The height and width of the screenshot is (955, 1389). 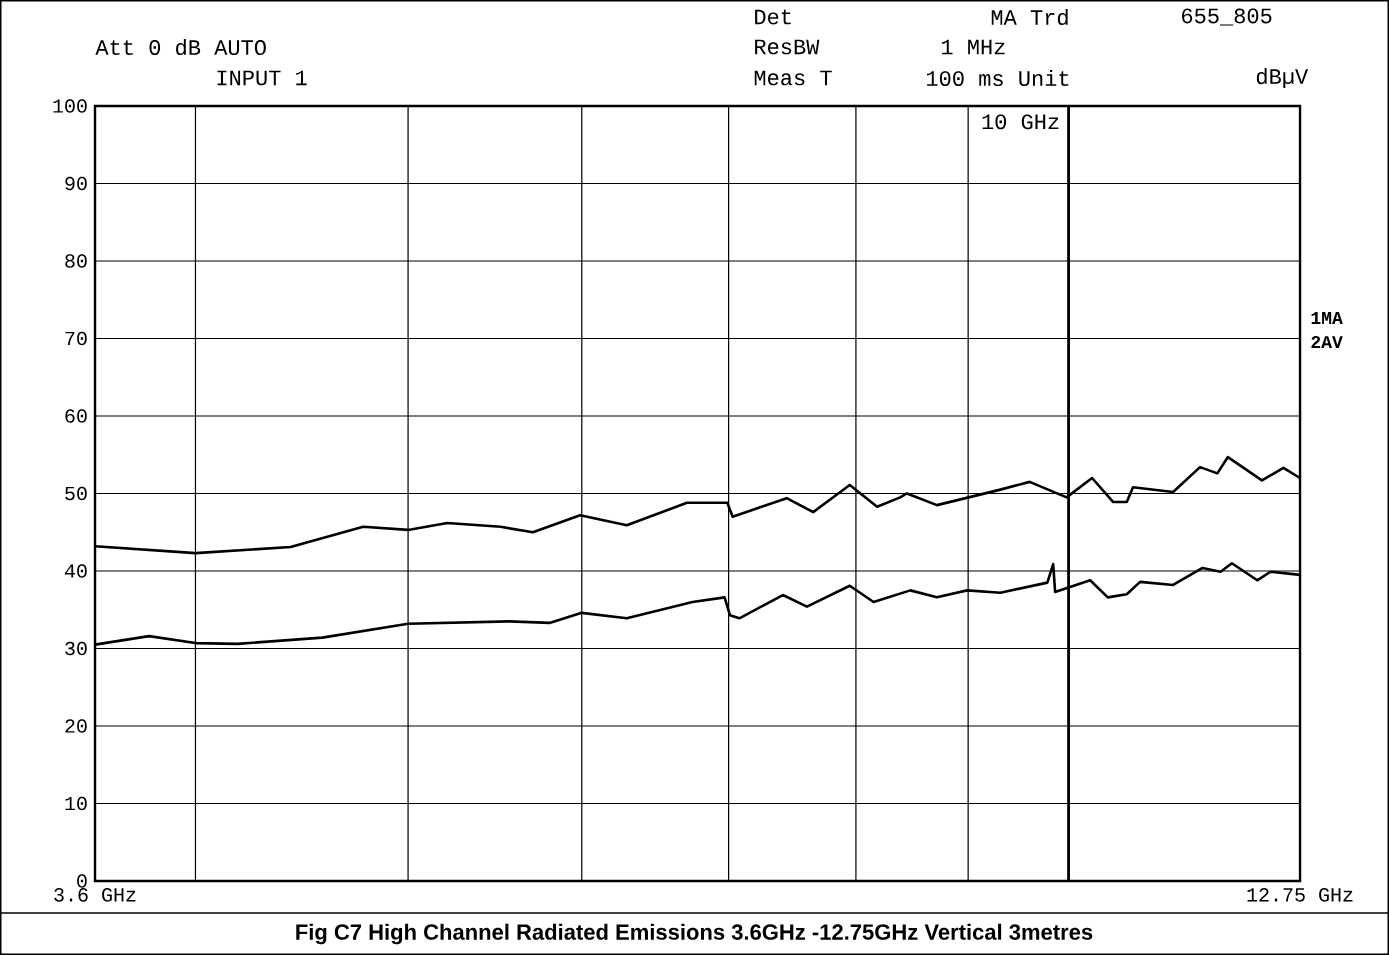 What do you see at coordinates (76, 416) in the screenshot?
I see `y-tick-label: 60` at bounding box center [76, 416].